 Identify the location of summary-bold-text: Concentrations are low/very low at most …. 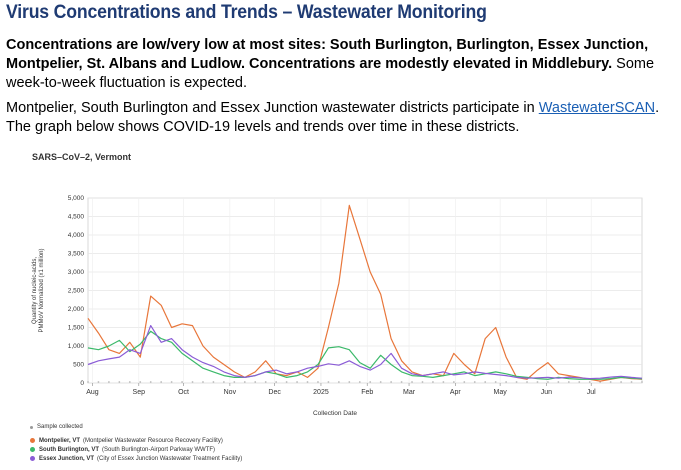
(327, 54).